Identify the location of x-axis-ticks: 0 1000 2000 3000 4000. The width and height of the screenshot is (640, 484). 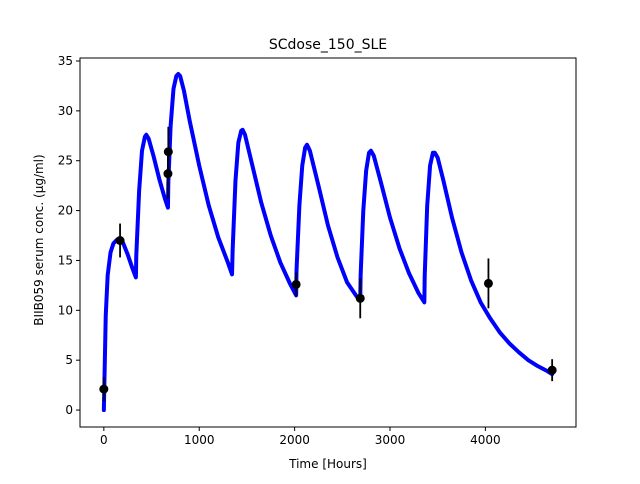
(300, 437).